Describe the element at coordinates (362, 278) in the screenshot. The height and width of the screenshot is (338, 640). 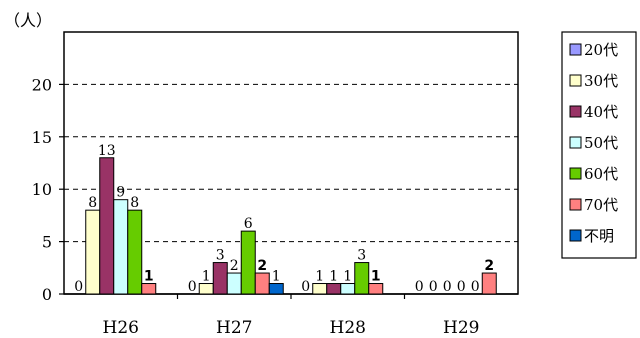
I see `bar-60代-H28` at that location.